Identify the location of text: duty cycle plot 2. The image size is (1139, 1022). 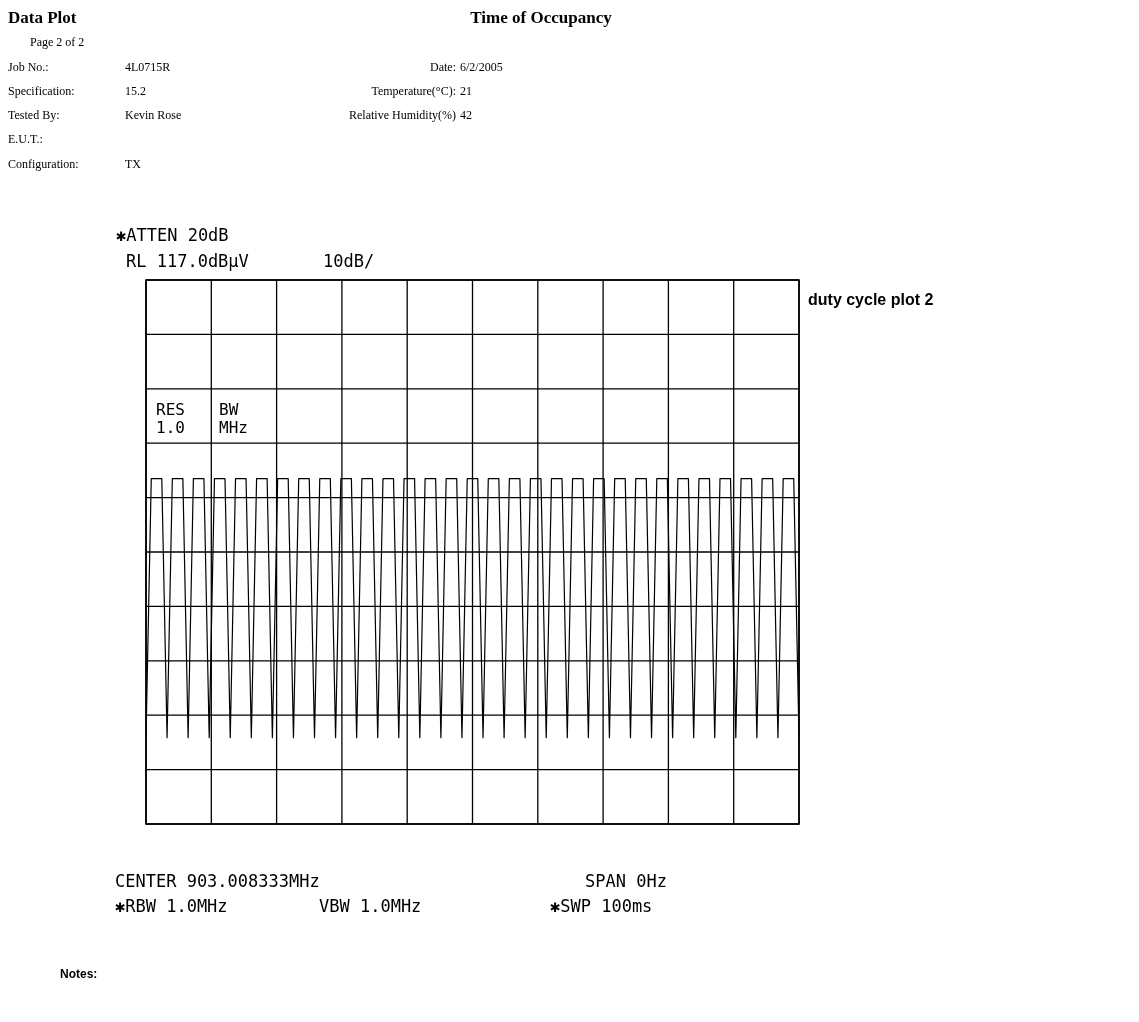
(871, 299).